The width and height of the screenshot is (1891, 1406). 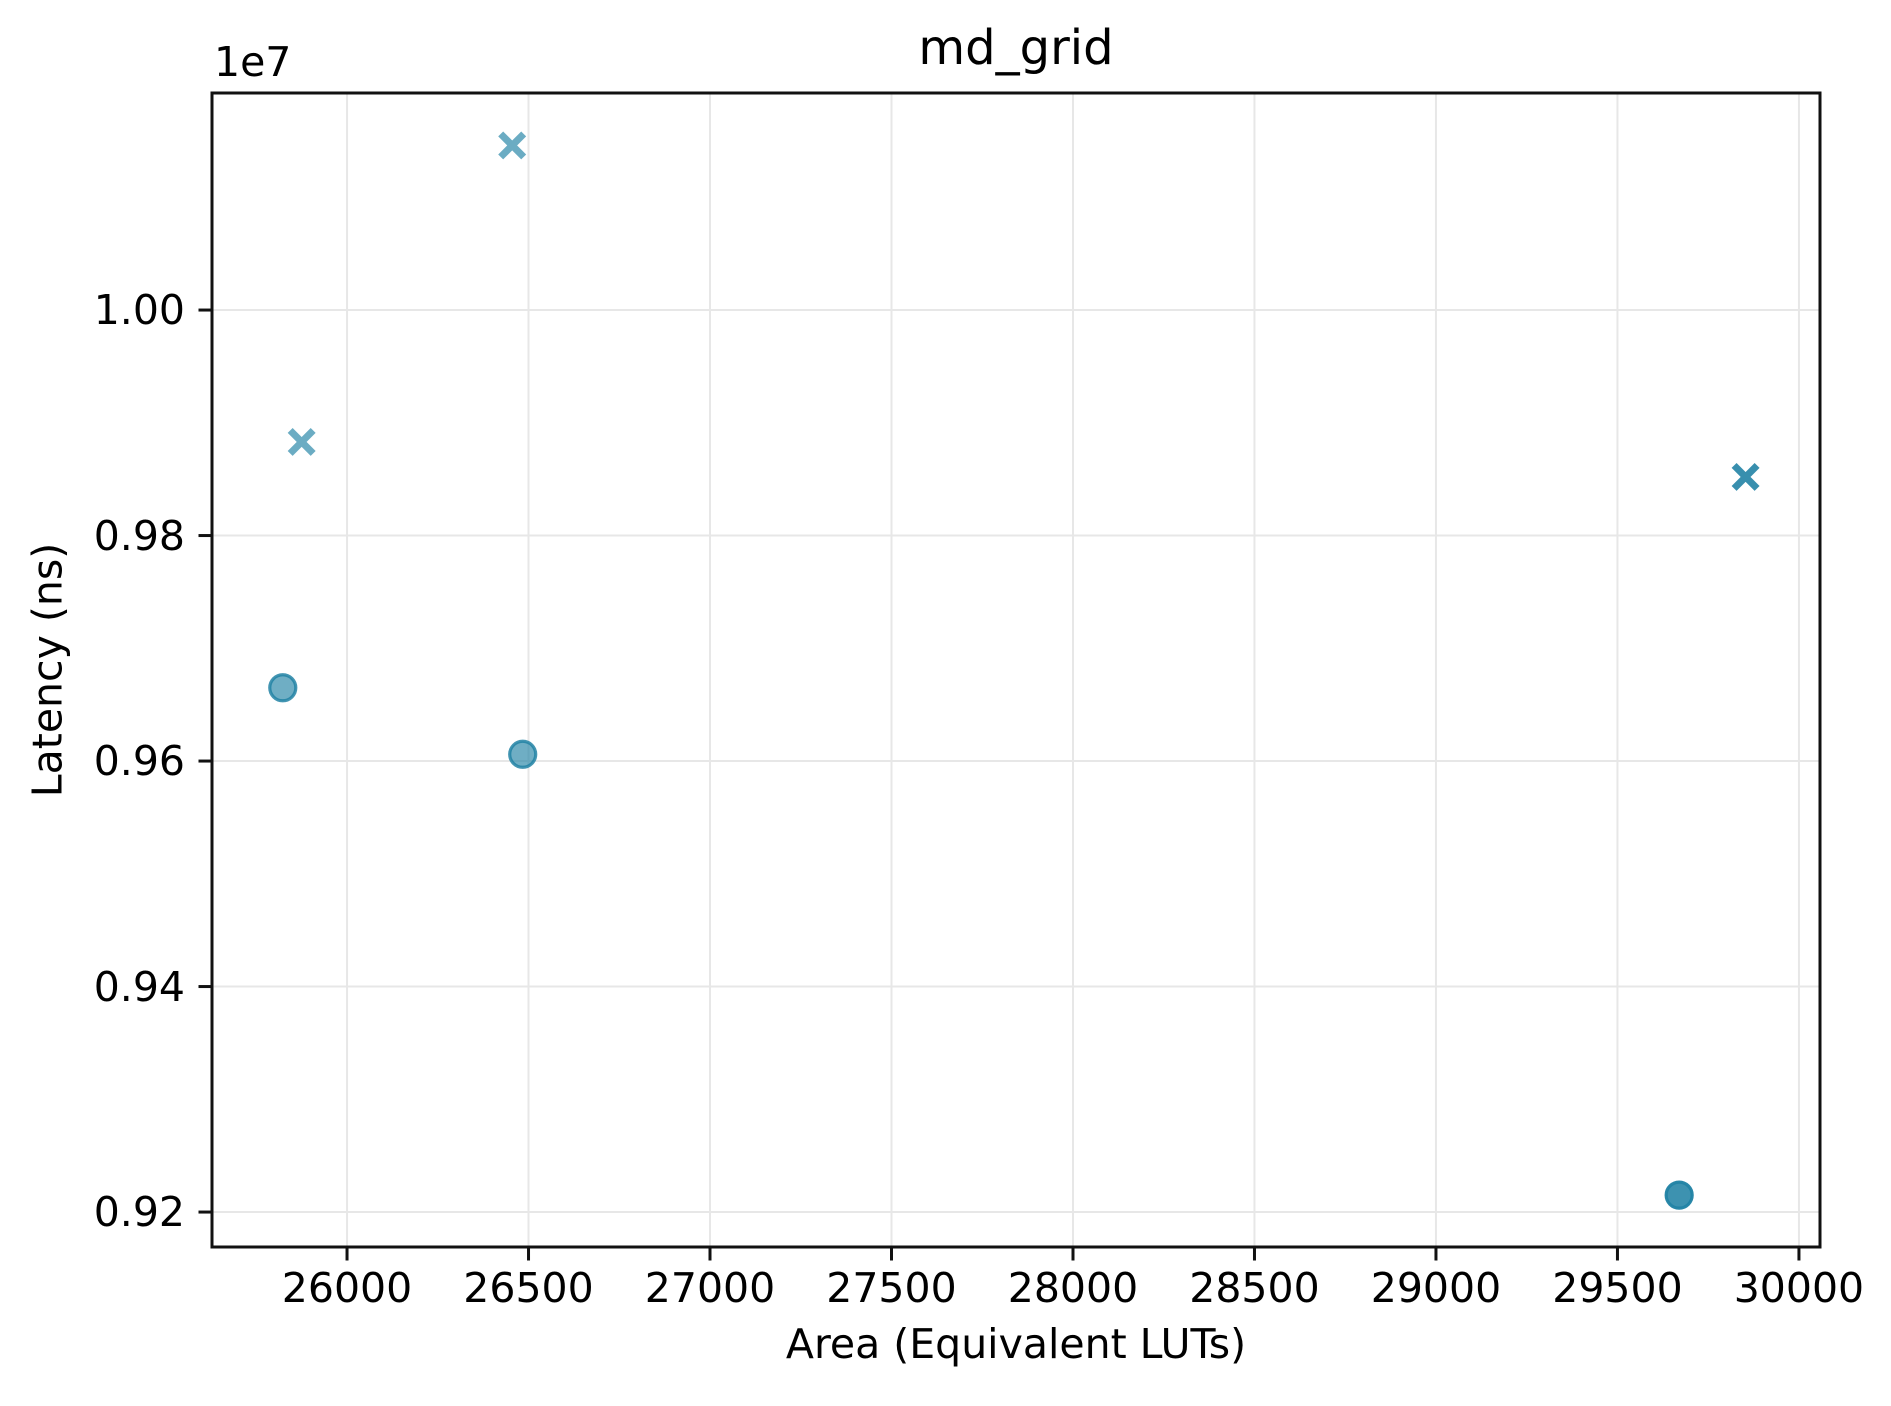 I want to click on x-tick-label: 28500, so click(x=1254, y=1288).